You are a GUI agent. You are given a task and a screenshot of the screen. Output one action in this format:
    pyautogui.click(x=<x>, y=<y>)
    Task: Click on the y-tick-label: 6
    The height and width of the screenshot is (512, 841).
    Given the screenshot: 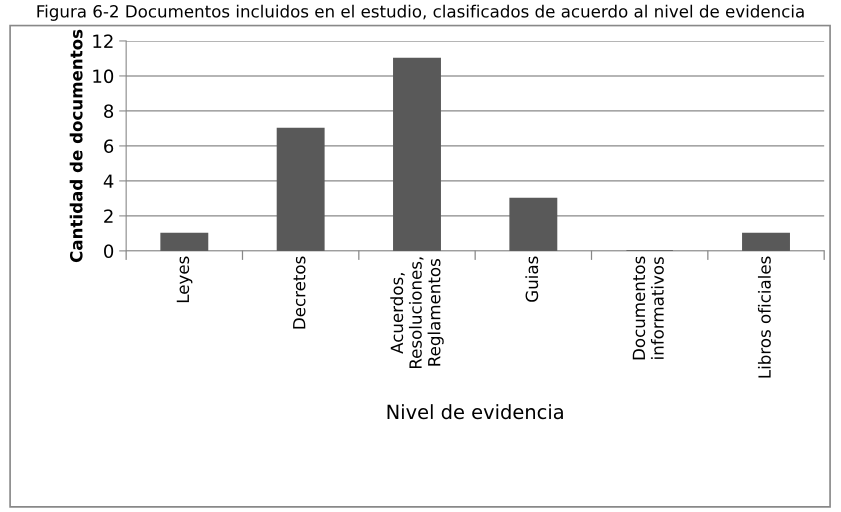 What is the action you would take?
    pyautogui.click(x=109, y=146)
    